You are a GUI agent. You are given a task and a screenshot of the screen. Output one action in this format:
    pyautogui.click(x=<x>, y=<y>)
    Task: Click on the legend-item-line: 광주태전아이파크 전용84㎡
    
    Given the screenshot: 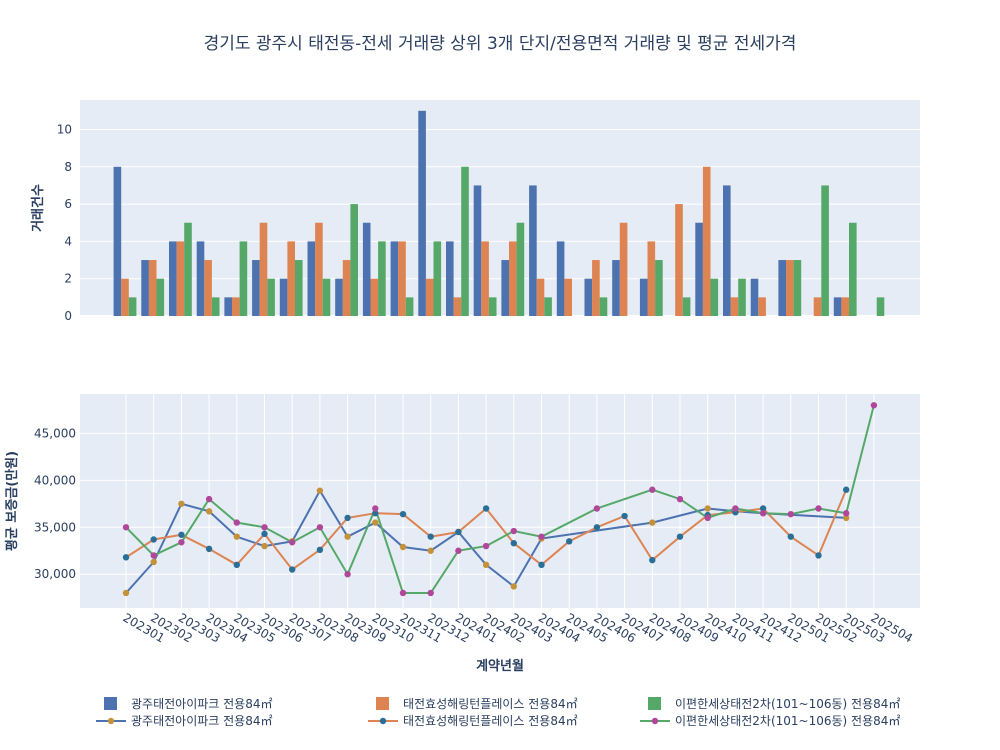 What is the action you would take?
    pyautogui.click(x=184, y=721)
    